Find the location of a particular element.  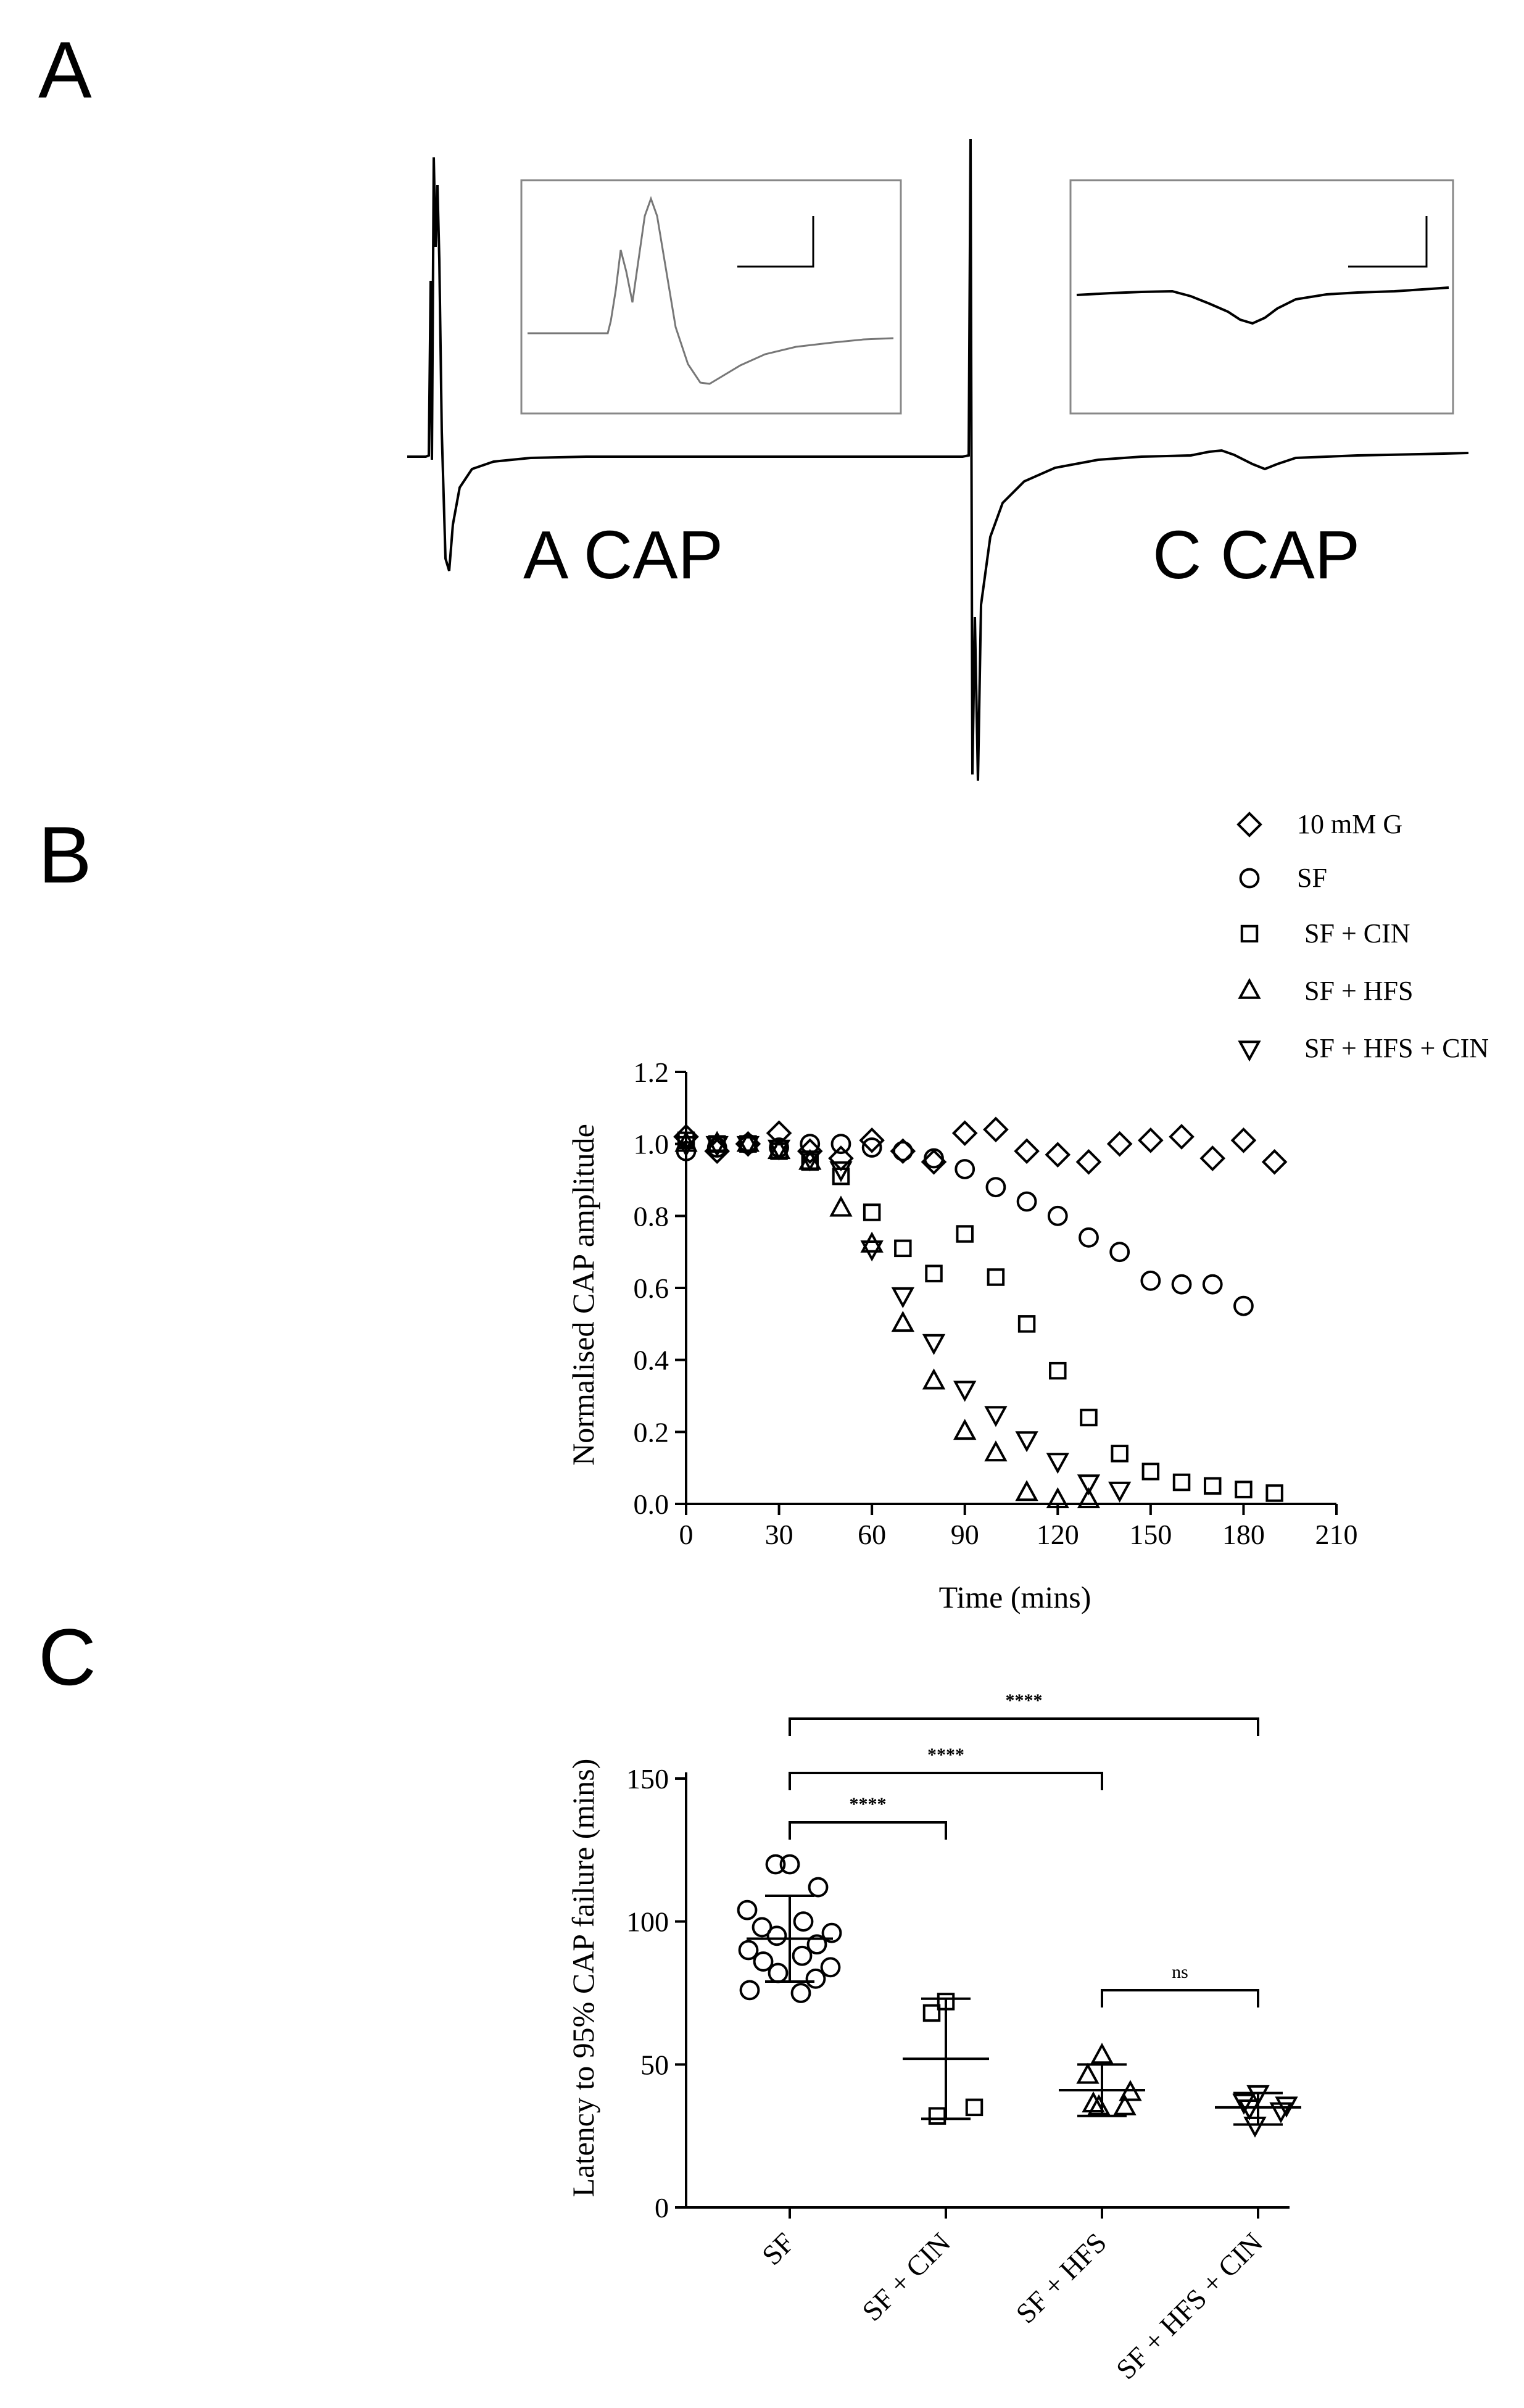

b-x-tick-label: 90 is located at coordinates (965, 1534).